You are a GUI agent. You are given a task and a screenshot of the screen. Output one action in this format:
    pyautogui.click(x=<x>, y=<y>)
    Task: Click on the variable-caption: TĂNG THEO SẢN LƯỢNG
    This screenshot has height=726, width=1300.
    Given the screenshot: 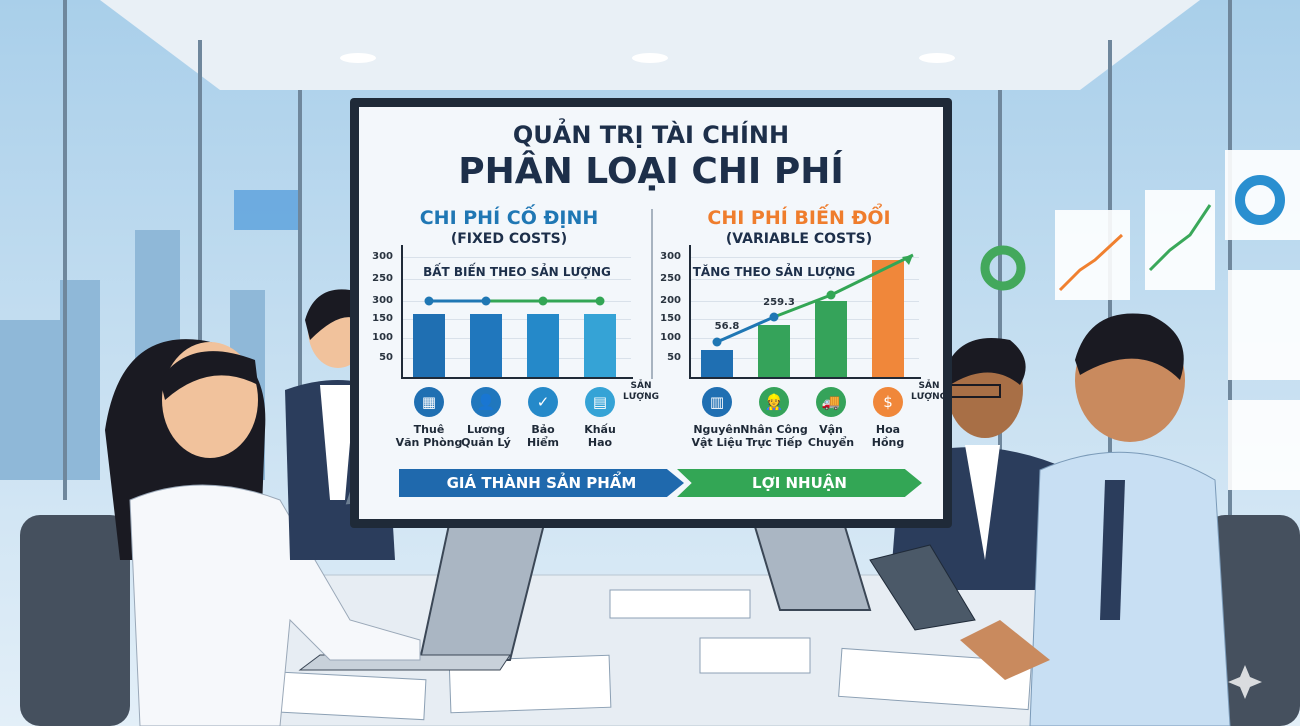 What is the action you would take?
    pyautogui.click(x=774, y=272)
    